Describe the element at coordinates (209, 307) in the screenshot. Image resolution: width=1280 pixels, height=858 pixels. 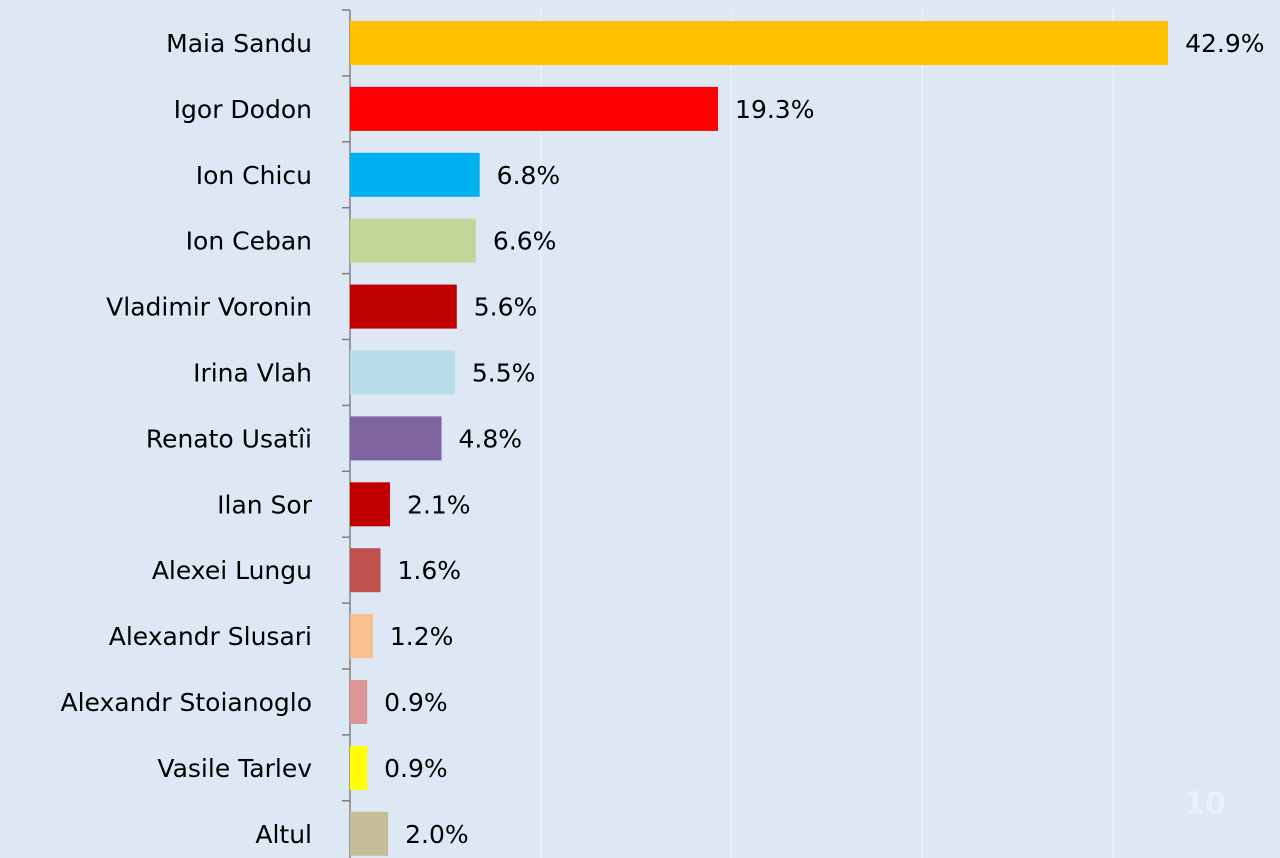
I see `y-tick-label: Vladimir Voronin` at that location.